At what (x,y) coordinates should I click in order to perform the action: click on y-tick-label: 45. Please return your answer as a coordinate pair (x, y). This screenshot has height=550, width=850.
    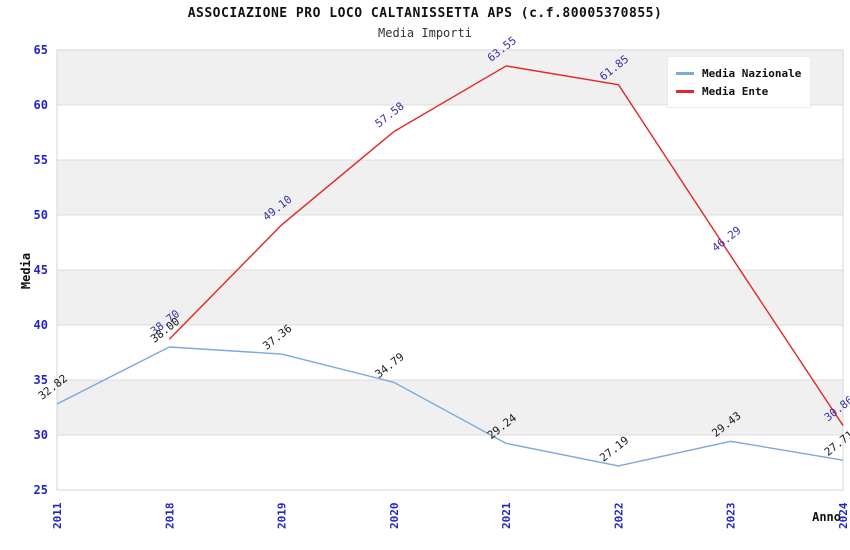
    Looking at the image, I should click on (41, 270).